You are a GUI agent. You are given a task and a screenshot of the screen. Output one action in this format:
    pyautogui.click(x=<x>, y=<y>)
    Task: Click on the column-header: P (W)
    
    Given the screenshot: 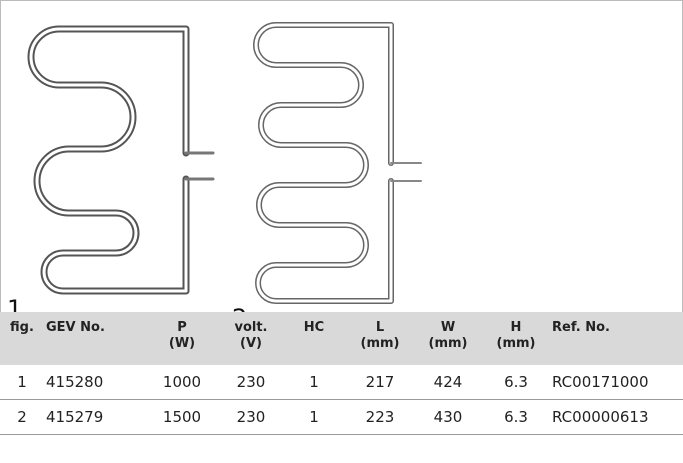 What is the action you would take?
    pyautogui.click(x=182, y=338)
    